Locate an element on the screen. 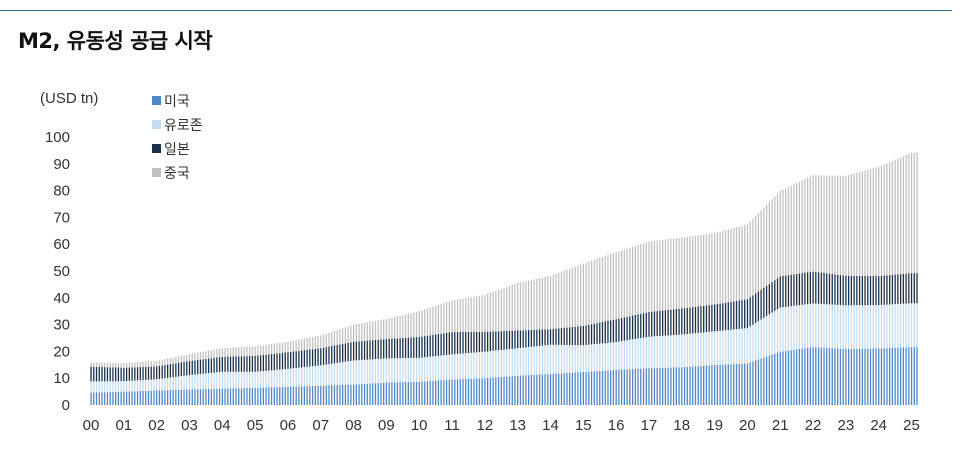  y-tick-label: 10 is located at coordinates (61, 378).